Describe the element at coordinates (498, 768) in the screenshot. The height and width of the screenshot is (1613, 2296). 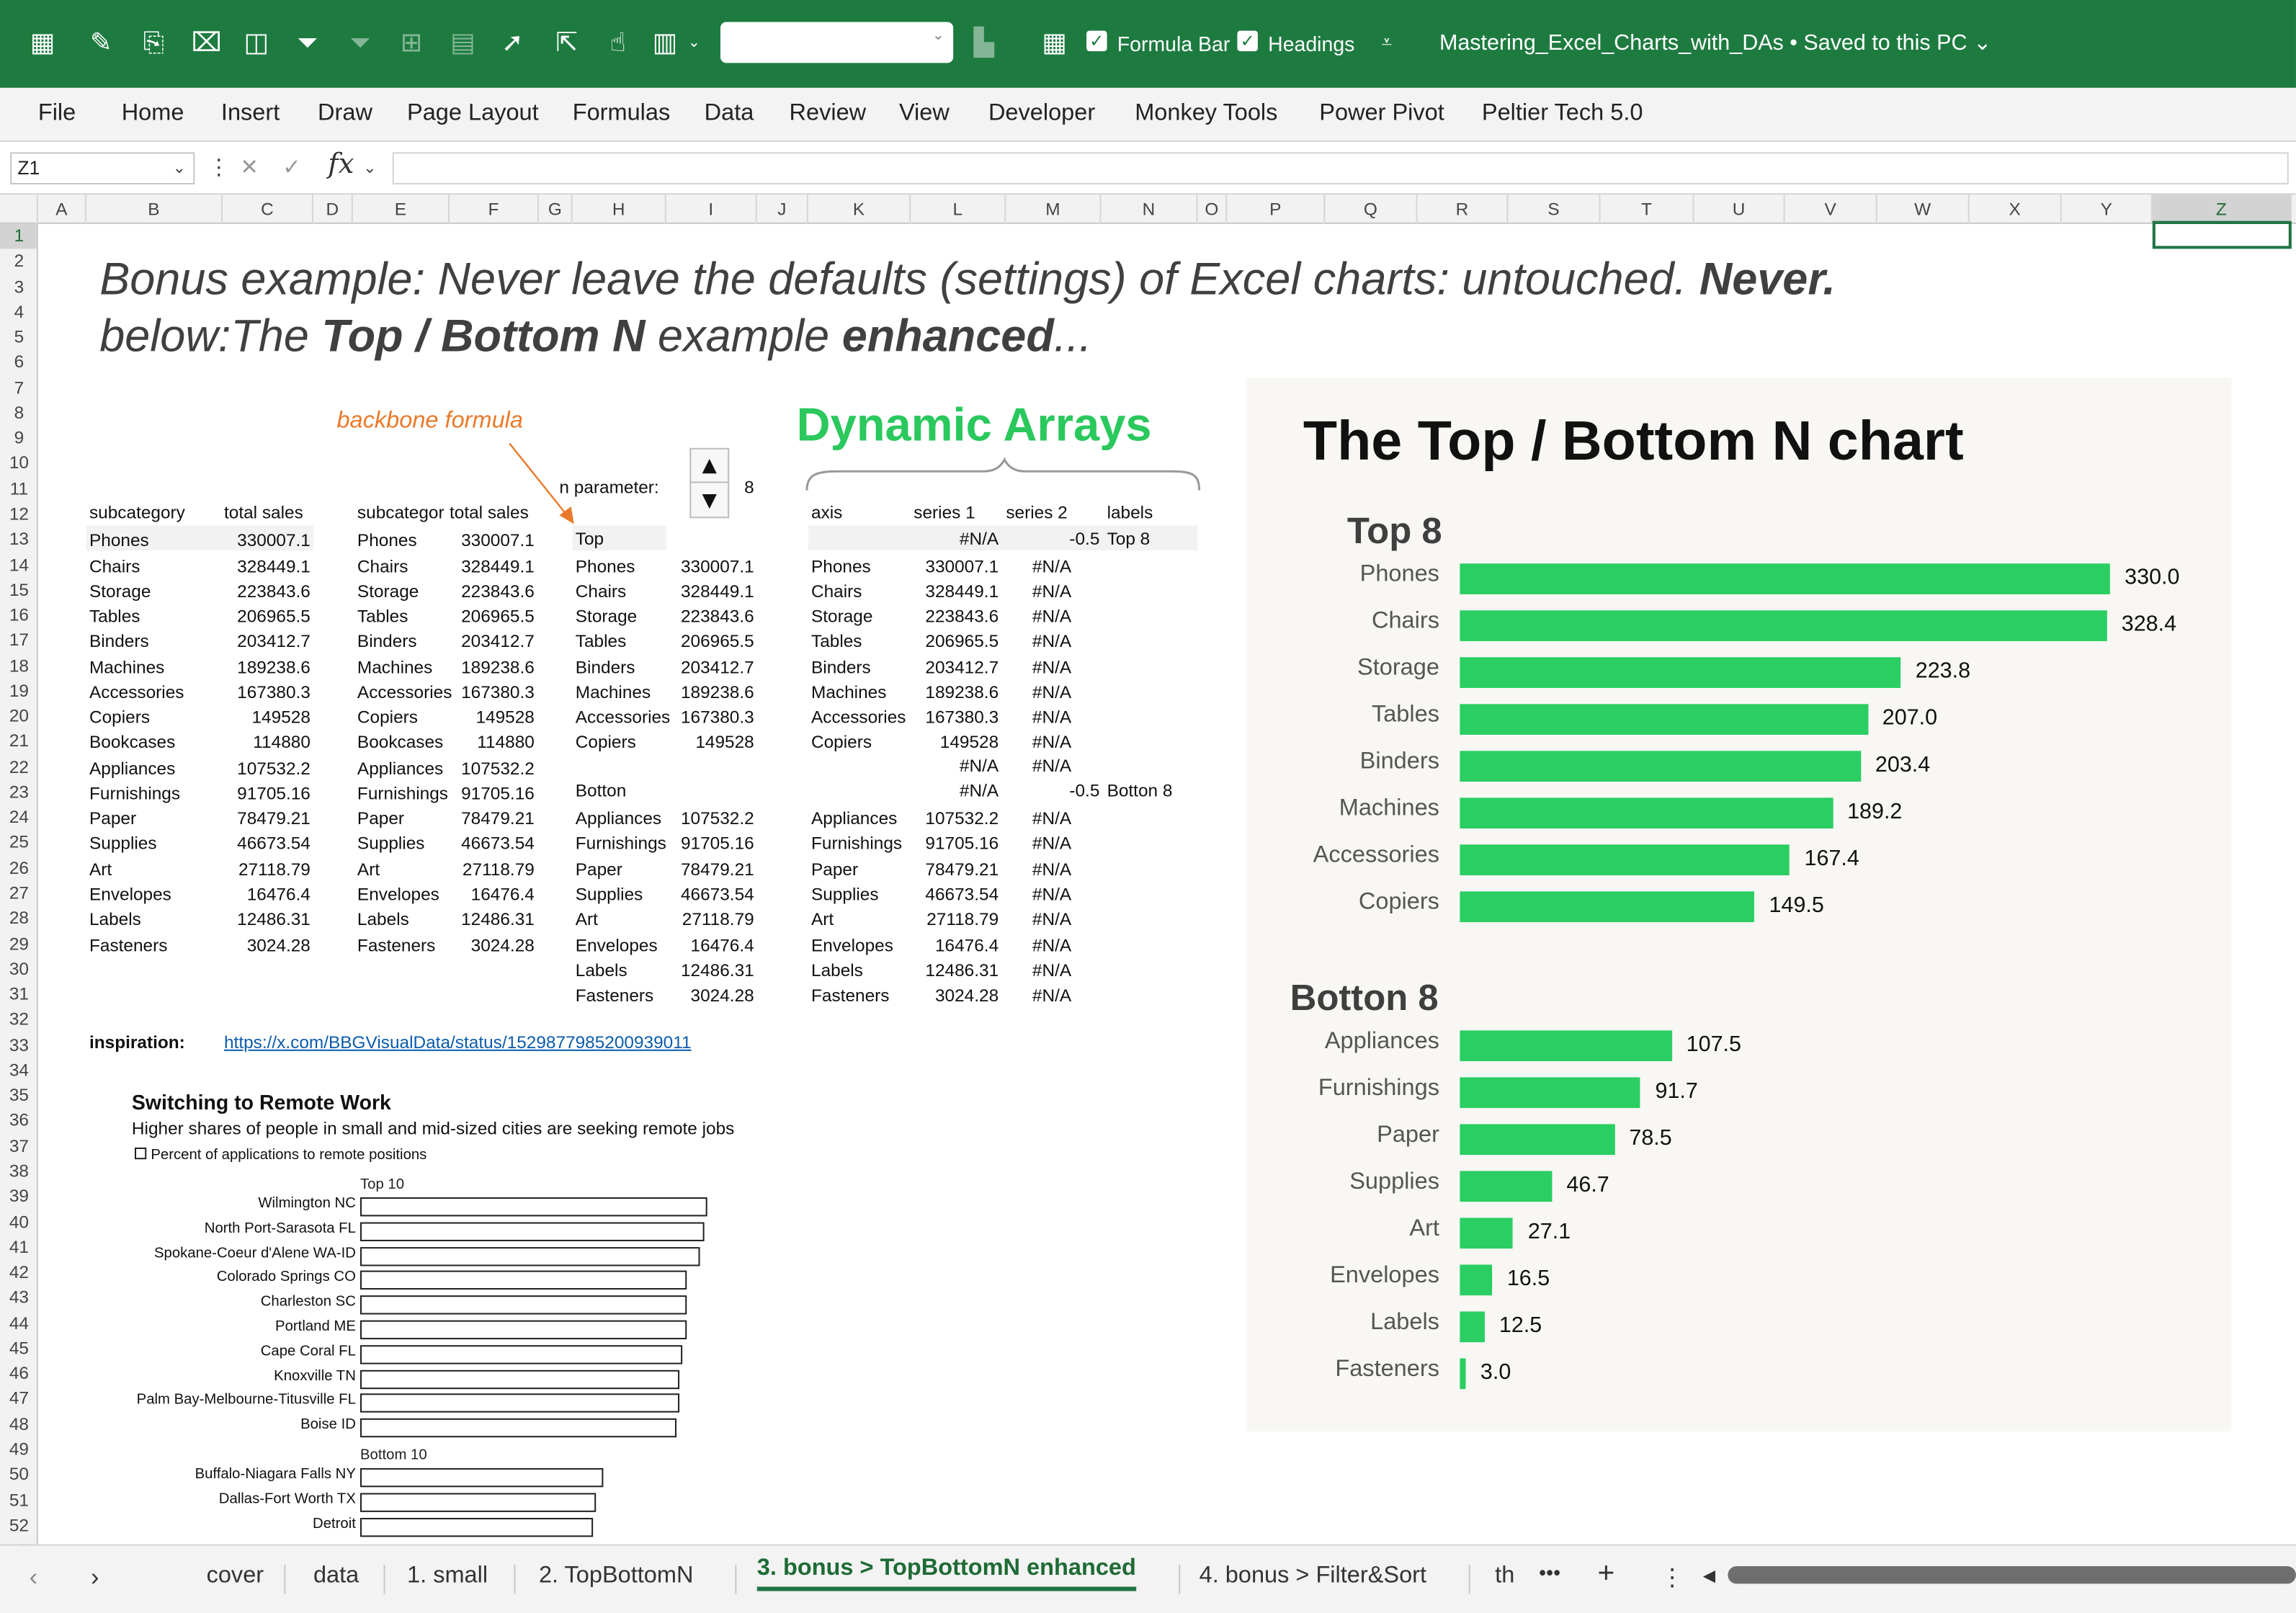
I see `sorted-sales-cell: 107532.2` at that location.